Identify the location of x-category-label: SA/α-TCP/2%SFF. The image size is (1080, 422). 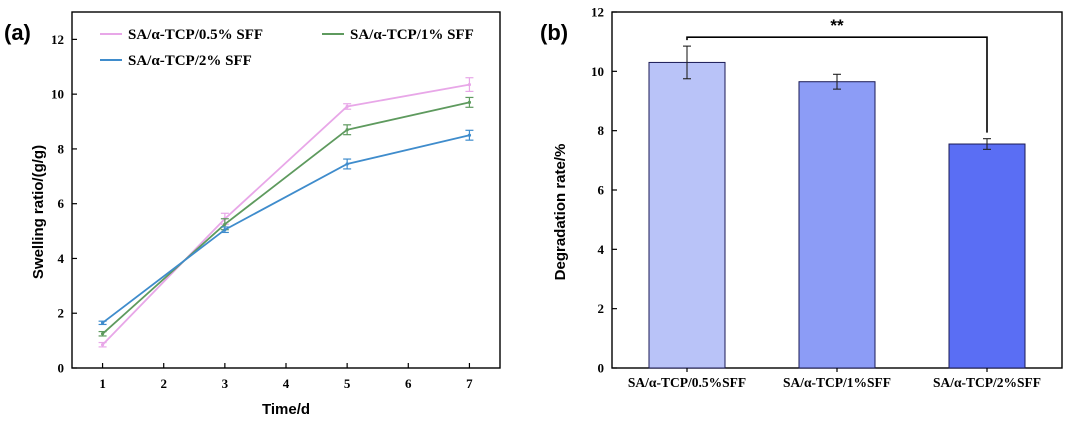
(987, 382).